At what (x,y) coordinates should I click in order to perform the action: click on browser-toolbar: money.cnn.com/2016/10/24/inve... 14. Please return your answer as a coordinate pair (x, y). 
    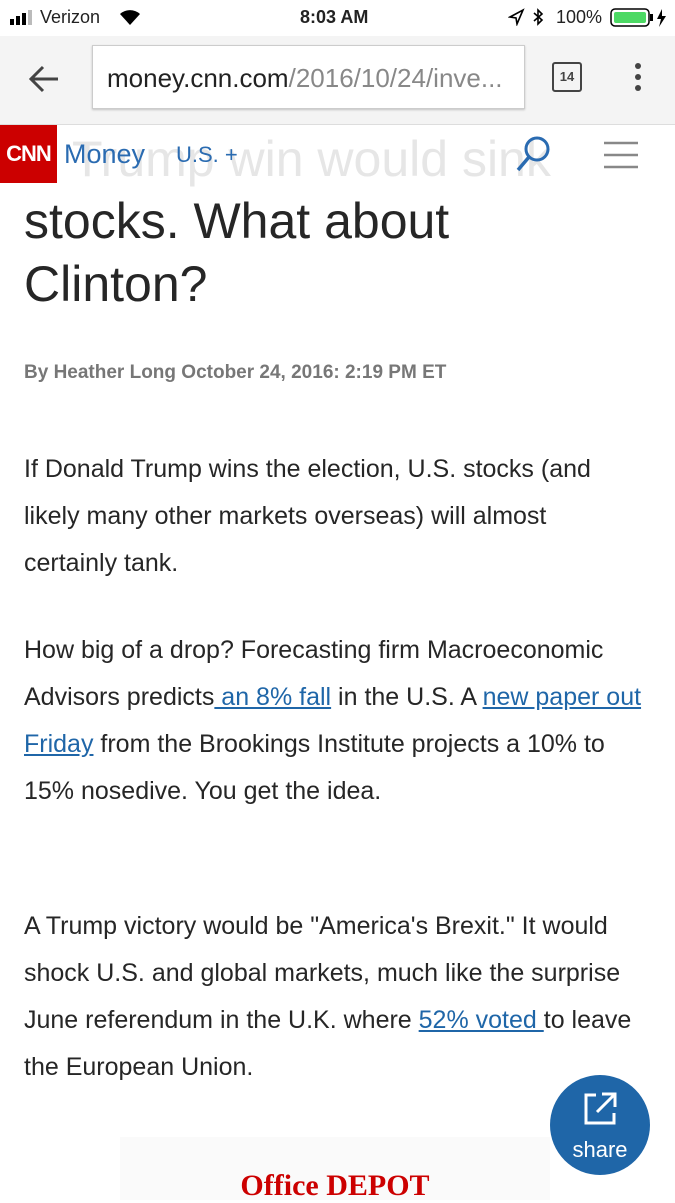
    Looking at the image, I should click on (337, 80).